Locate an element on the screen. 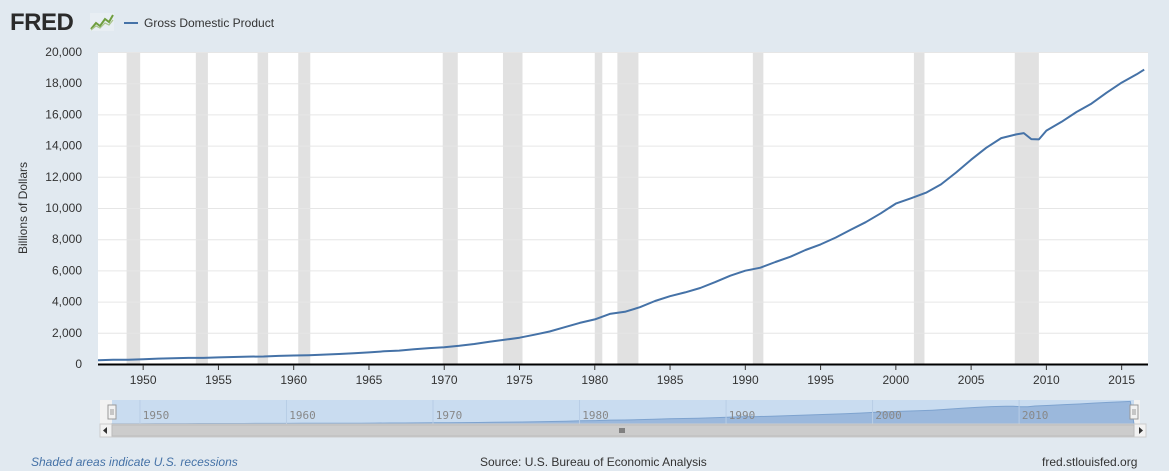 This screenshot has width=1169, height=471. source-text: Source: U.S. Bureau of Economic Analysis is located at coordinates (593, 462).